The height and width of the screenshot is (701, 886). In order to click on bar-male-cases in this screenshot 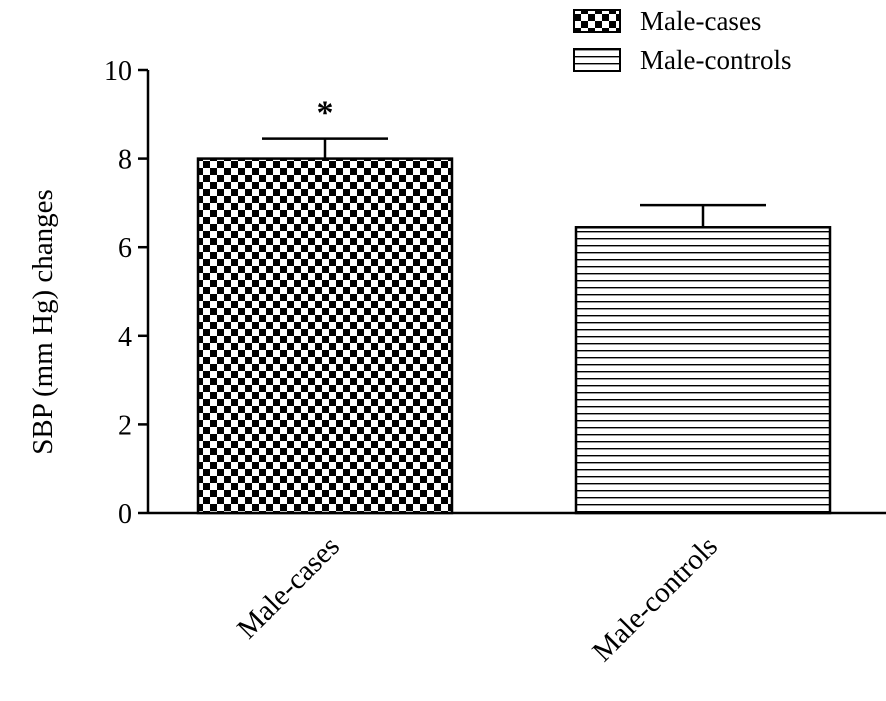, I will do `click(325, 336)`.